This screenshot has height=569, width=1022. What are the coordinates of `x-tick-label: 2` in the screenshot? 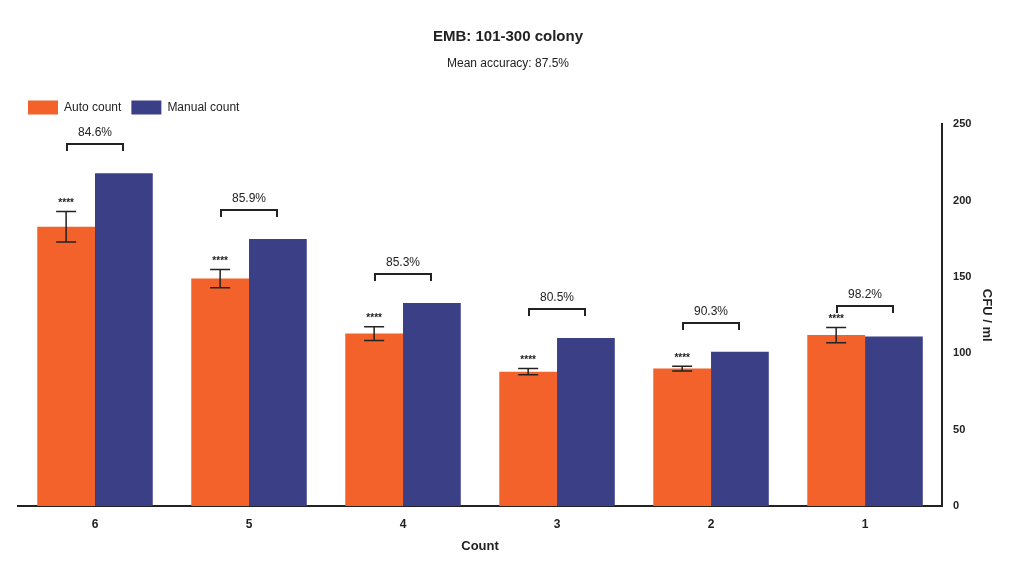 It's located at (711, 523).